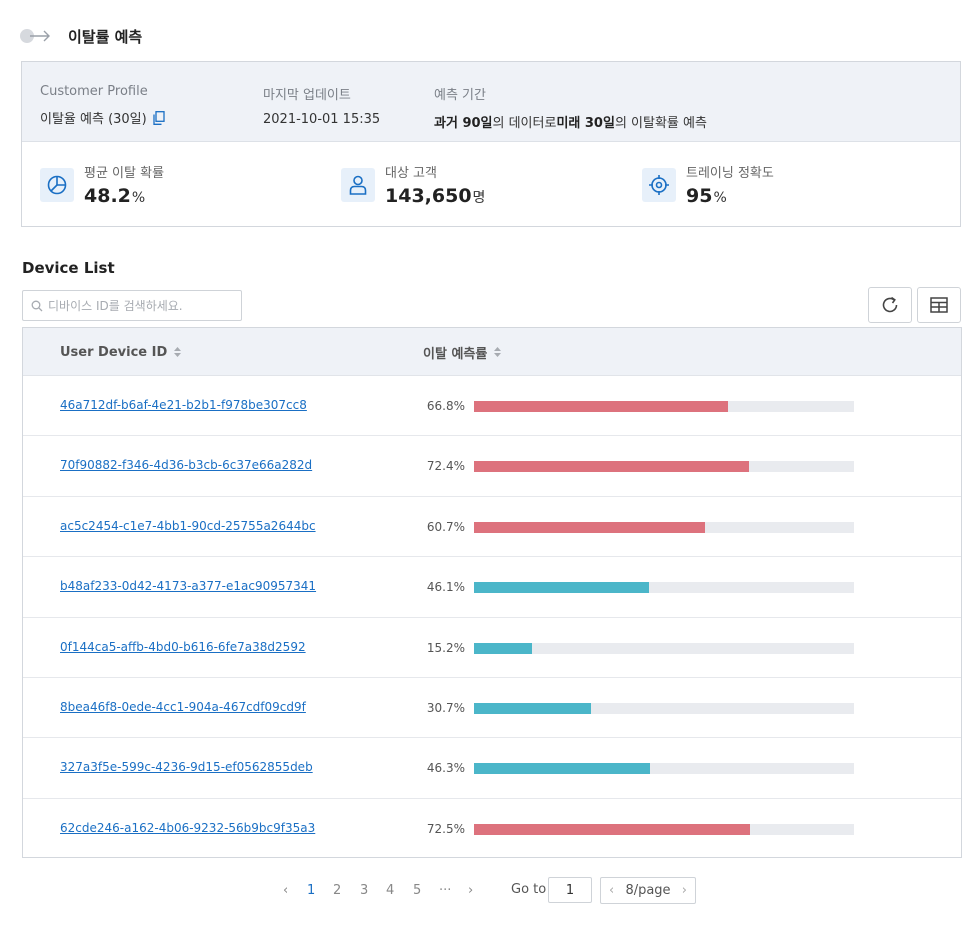 Image resolution: width=980 pixels, height=942 pixels. I want to click on device-id-link: 8bea46f8-0ede-4cc1-904a-467cdf09cd9f, so click(183, 706).